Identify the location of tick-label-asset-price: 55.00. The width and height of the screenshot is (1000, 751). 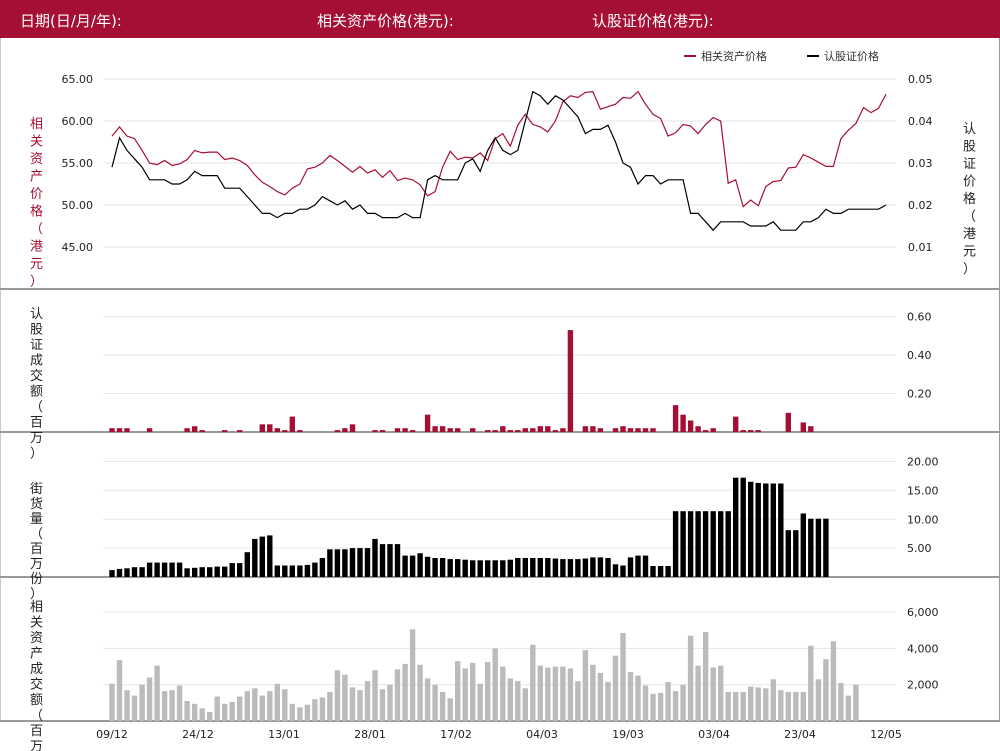
(78, 163).